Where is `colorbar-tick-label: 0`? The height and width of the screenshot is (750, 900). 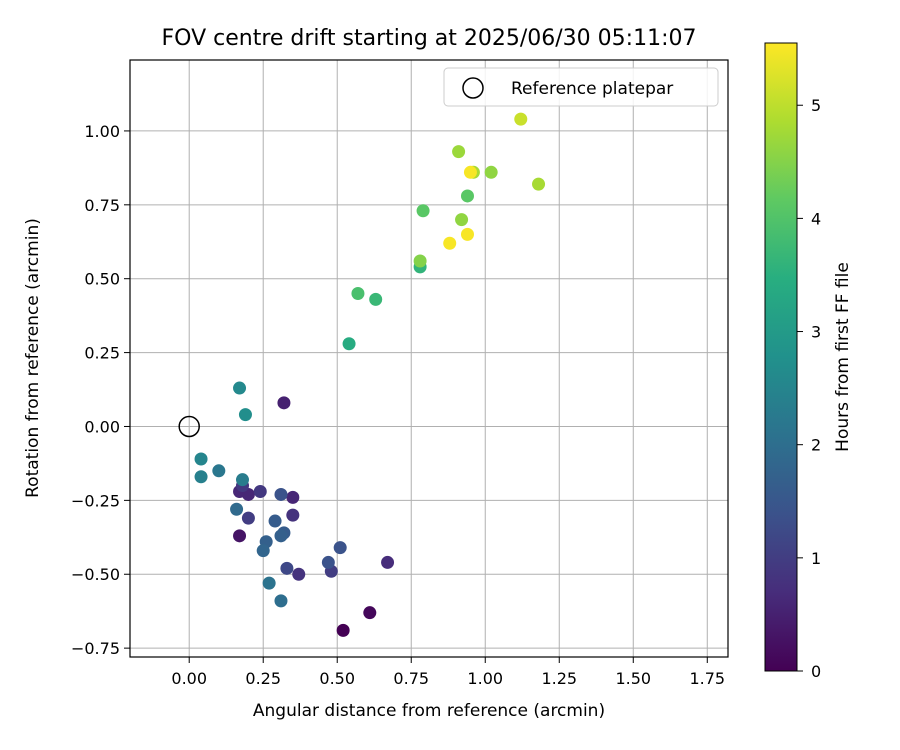 colorbar-tick-label: 0 is located at coordinates (816, 671).